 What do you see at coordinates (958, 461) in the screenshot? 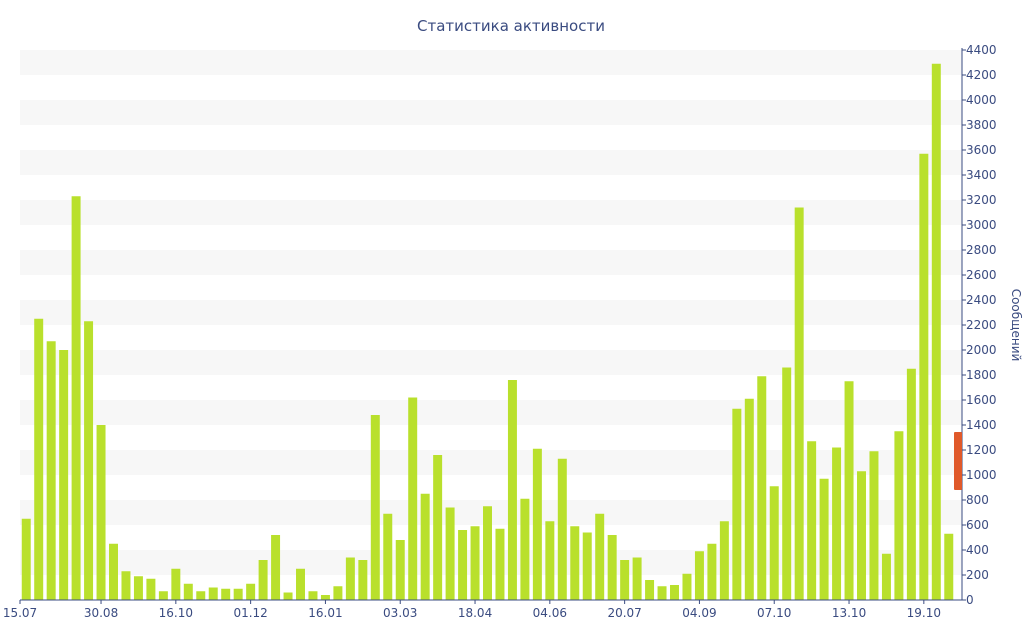
I see `scrollbar-handle` at bounding box center [958, 461].